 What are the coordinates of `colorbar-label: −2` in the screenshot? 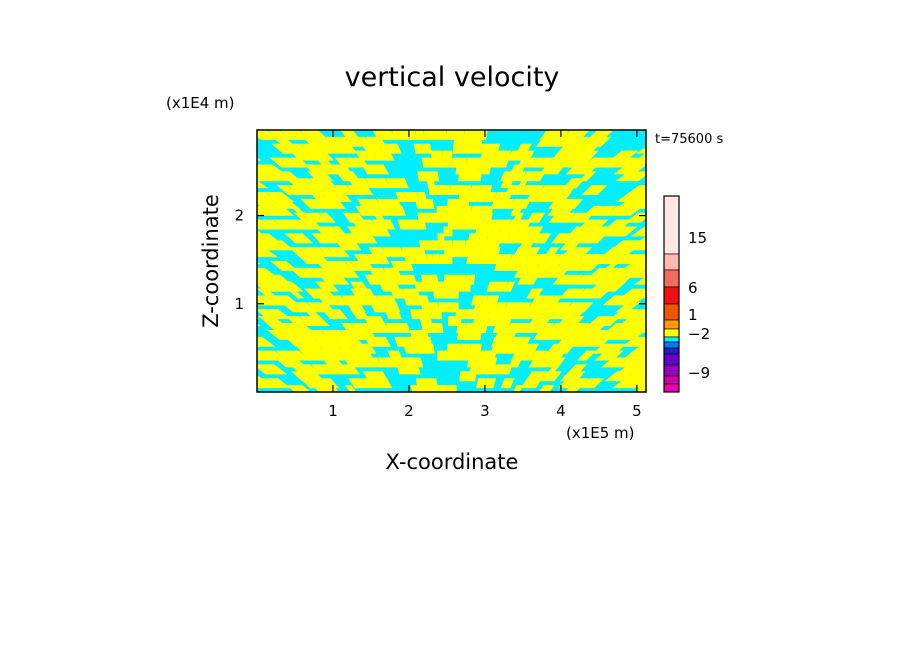 It's located at (699, 334).